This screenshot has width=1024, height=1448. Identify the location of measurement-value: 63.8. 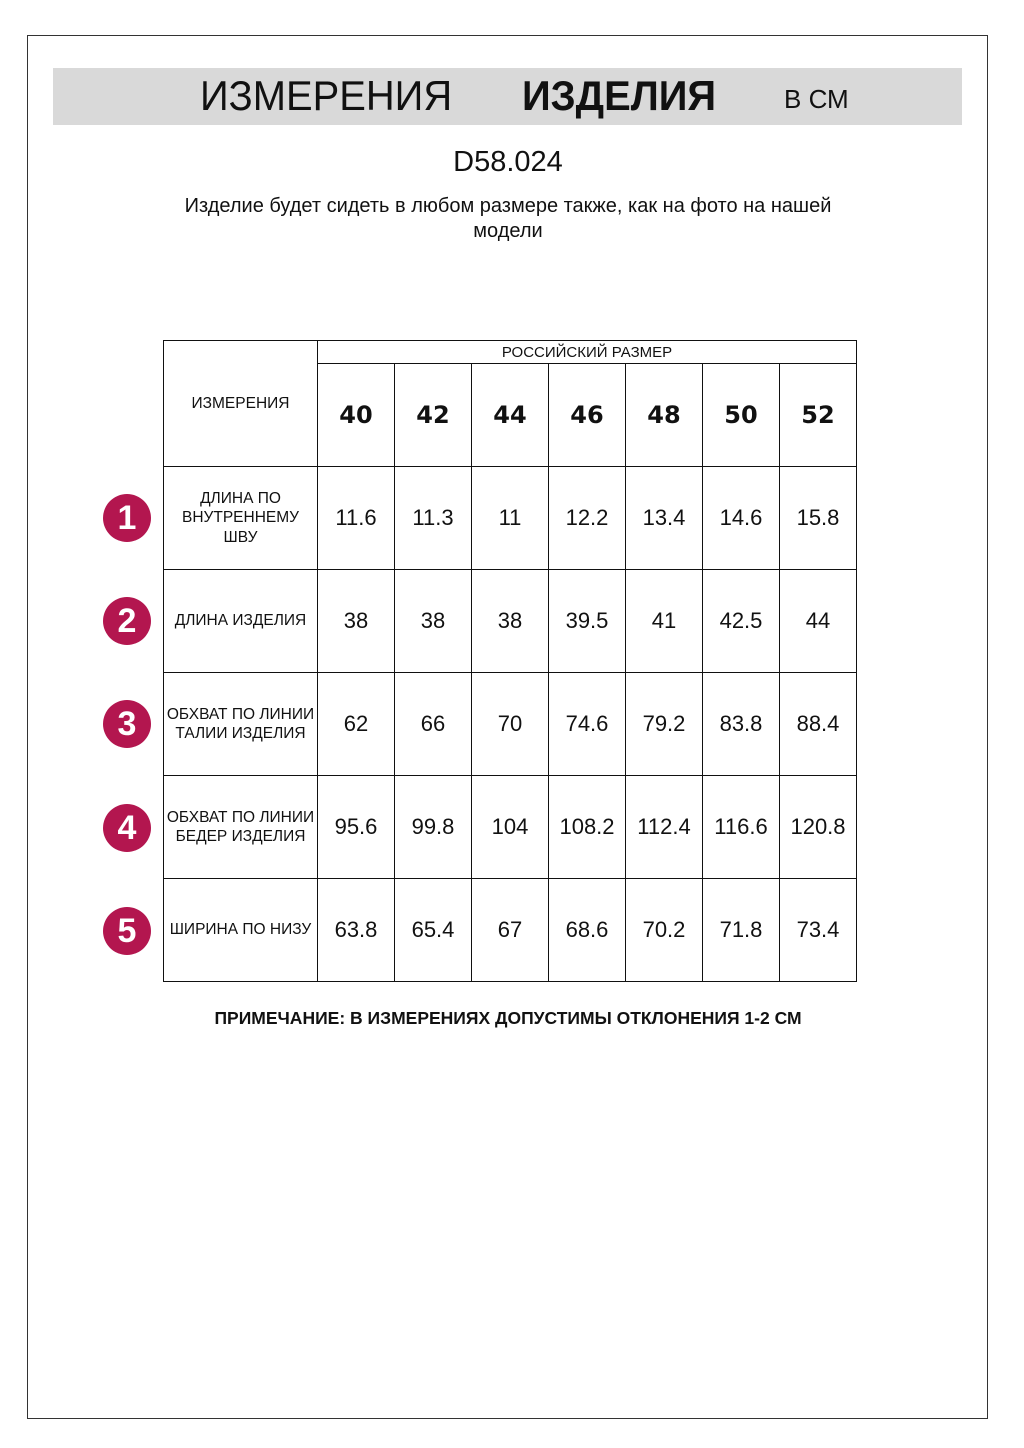
(356, 930).